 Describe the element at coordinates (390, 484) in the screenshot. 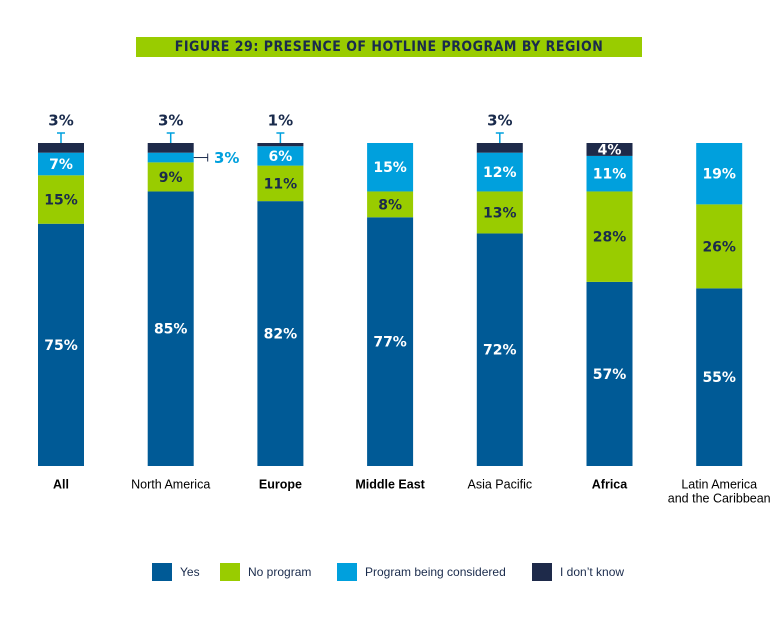

I see `category-label: Middle East` at that location.